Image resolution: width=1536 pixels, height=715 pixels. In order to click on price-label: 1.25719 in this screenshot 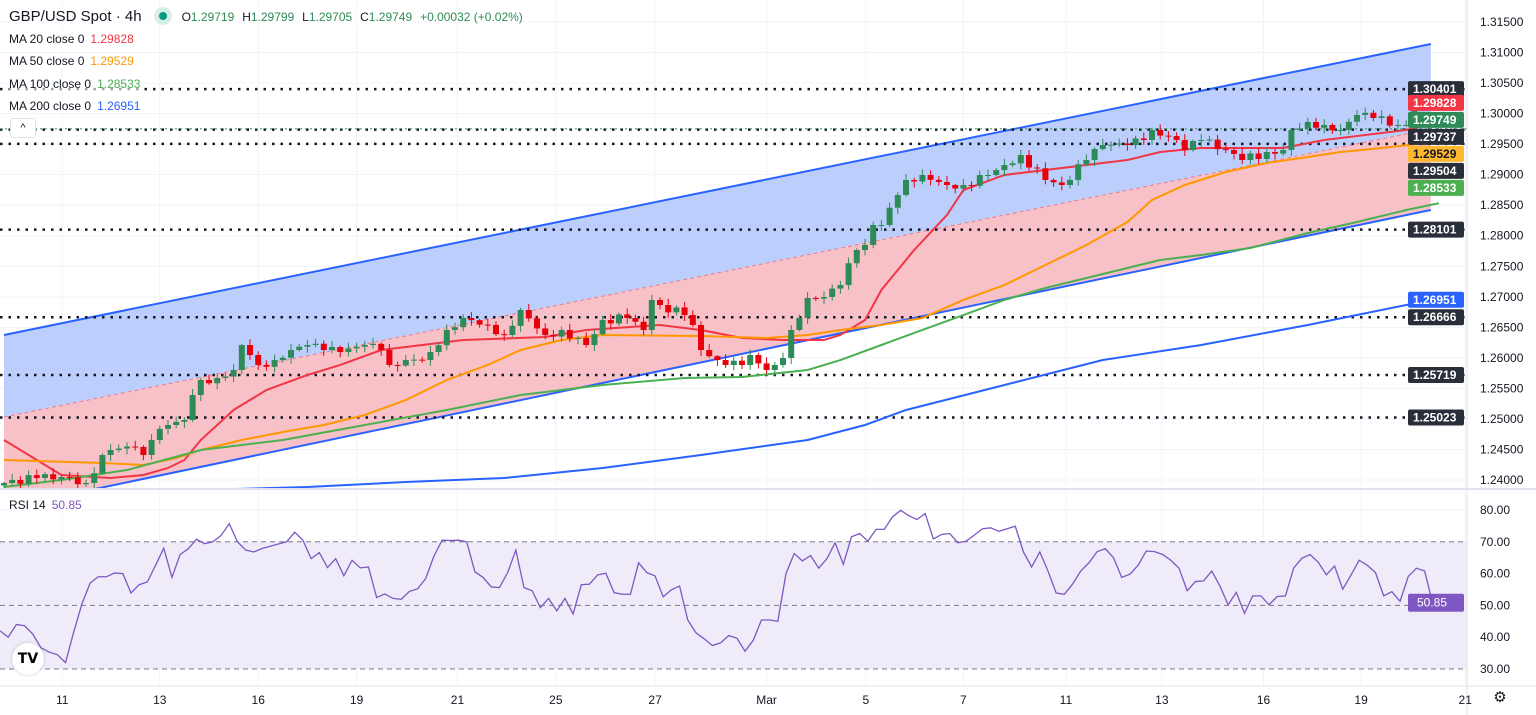, I will do `click(1435, 375)`.